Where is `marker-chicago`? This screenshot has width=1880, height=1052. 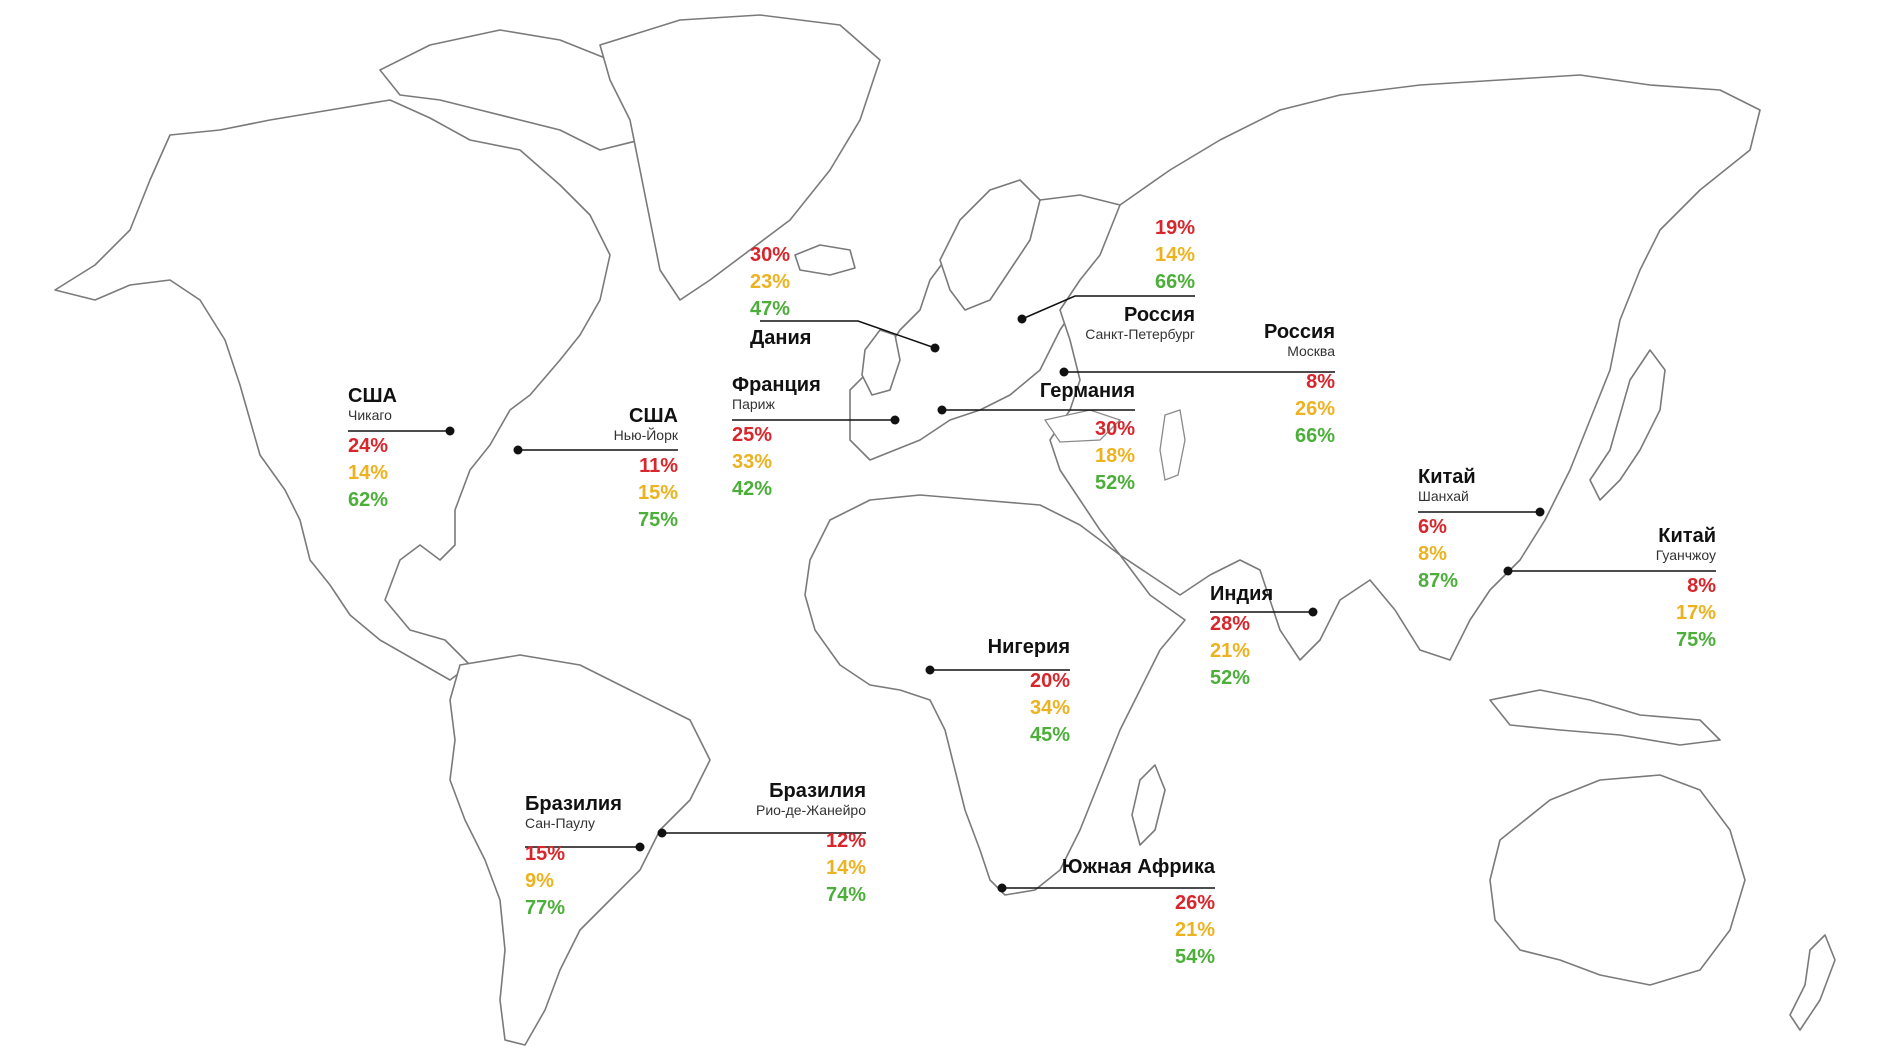
marker-chicago is located at coordinates (450, 431).